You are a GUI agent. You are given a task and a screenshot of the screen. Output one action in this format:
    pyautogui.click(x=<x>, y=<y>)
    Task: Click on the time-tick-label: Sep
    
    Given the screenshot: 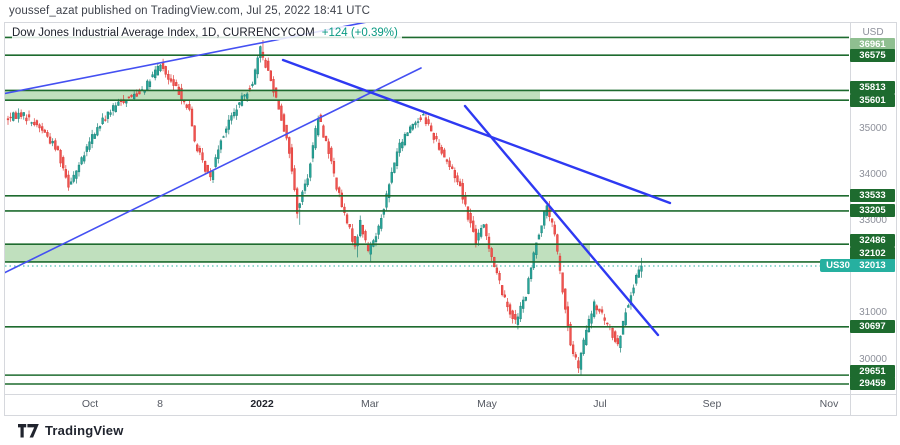 What is the action you would take?
    pyautogui.click(x=712, y=404)
    